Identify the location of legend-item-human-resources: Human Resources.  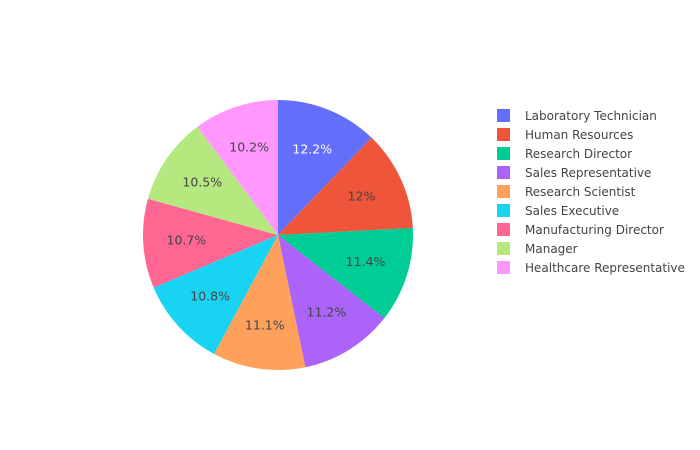
(591, 134).